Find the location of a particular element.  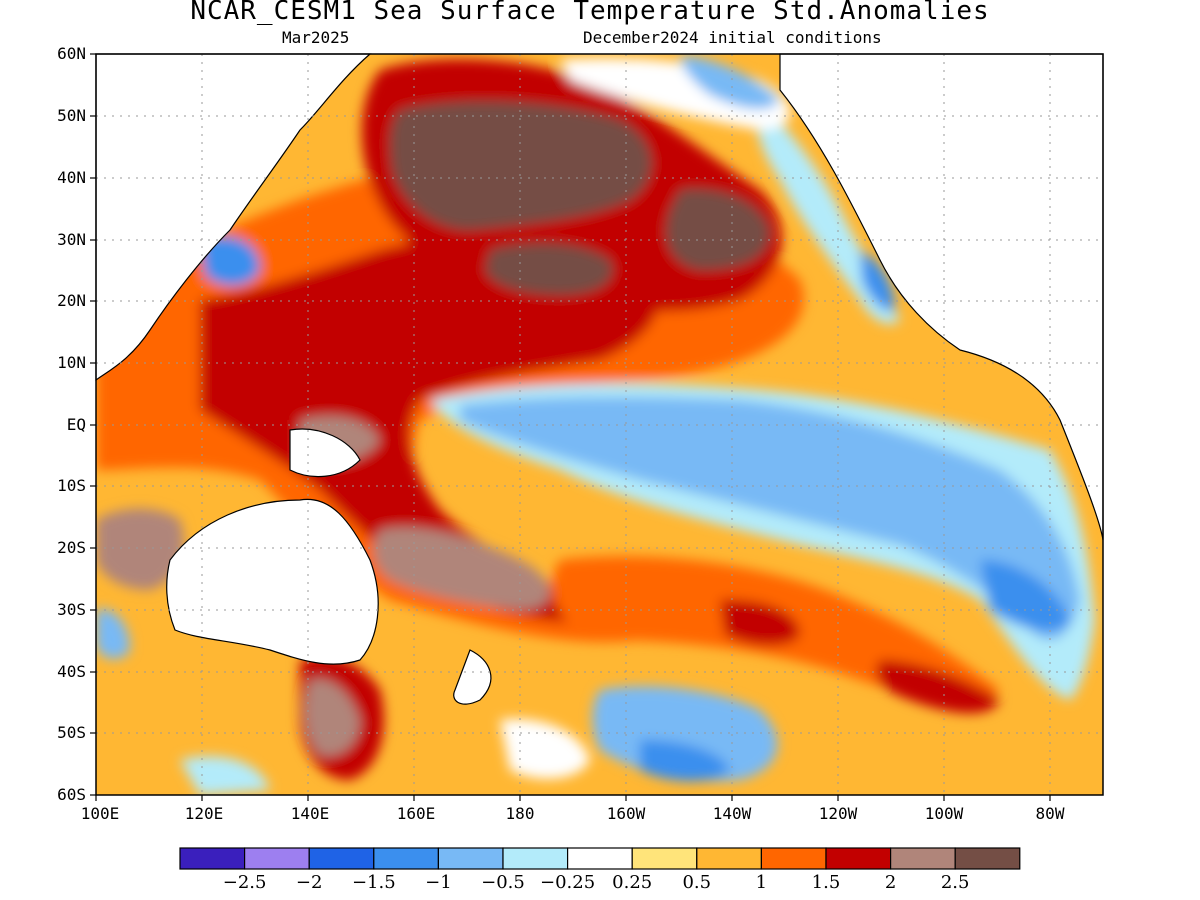

lat-label: 30S is located at coordinates (71, 609).